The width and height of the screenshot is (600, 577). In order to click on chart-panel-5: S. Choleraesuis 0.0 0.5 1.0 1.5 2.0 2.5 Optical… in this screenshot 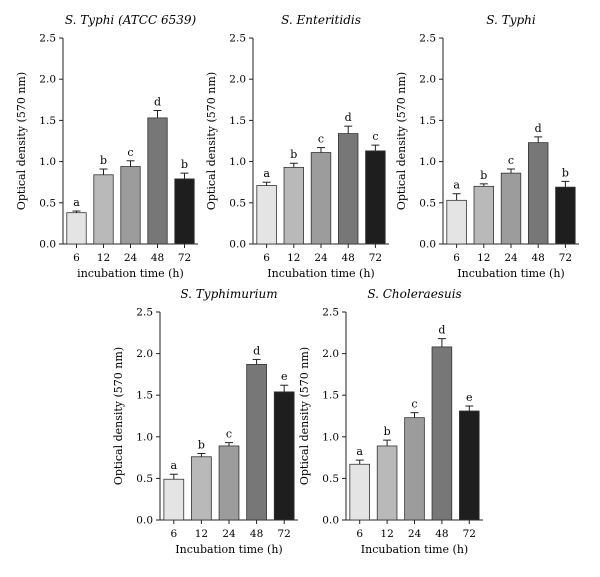, I will do `click(390, 421)`.